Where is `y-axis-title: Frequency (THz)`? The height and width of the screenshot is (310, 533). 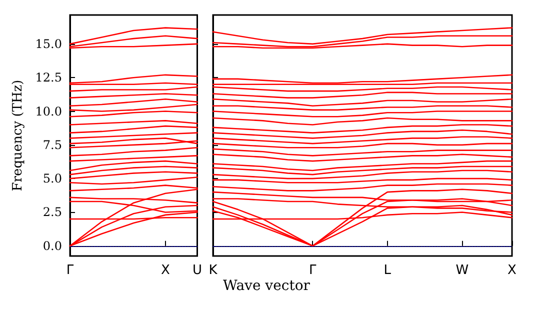 y-axis-title: Frequency (THz) is located at coordinates (18, 136).